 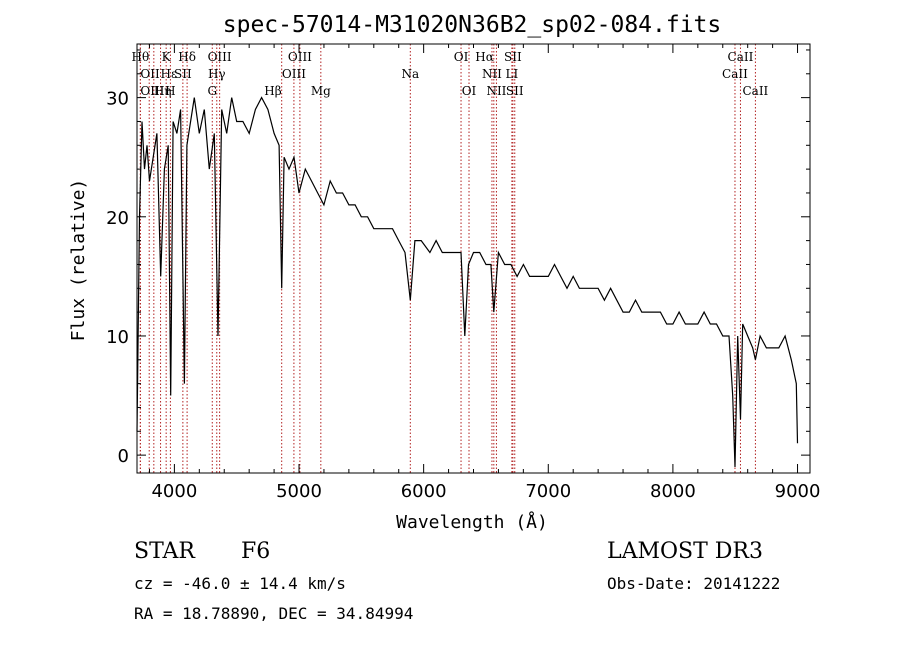 I want to click on line-label-24: SII, so click(x=515, y=91).